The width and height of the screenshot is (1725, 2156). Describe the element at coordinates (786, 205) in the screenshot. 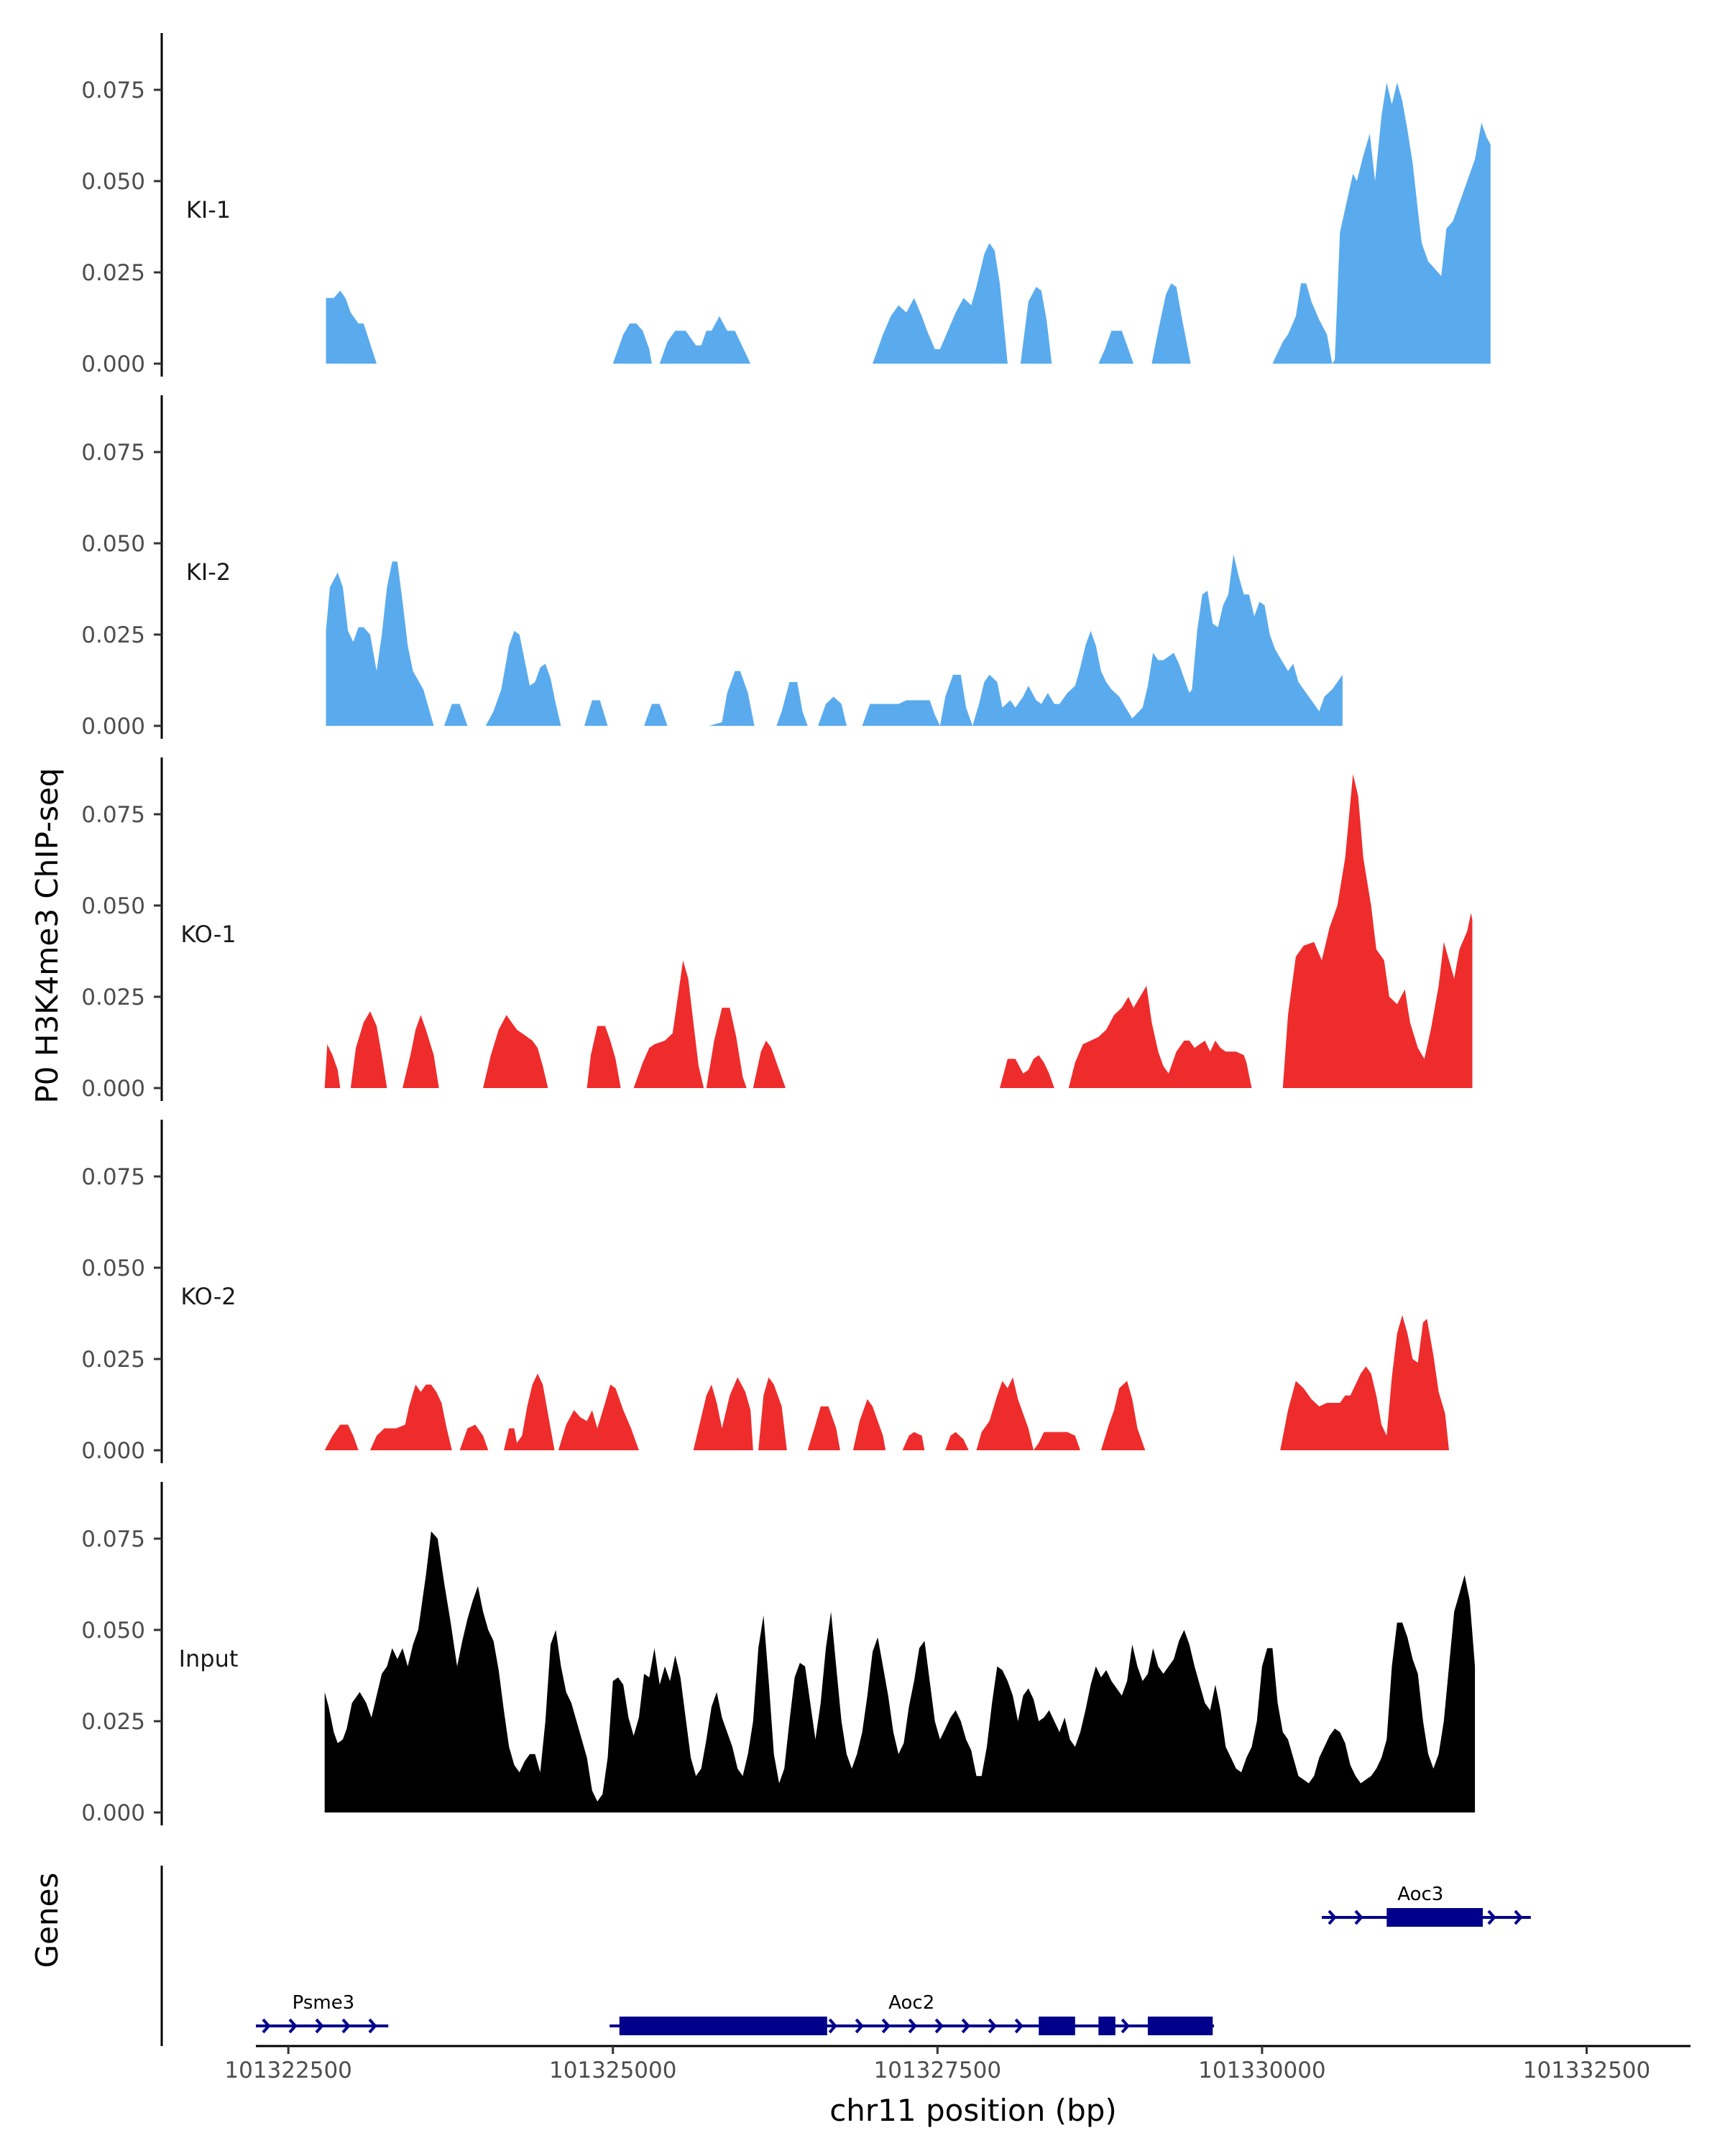

I see `track-ki-1: 0.000 0.025 0.050 0.075 KI-1` at that location.